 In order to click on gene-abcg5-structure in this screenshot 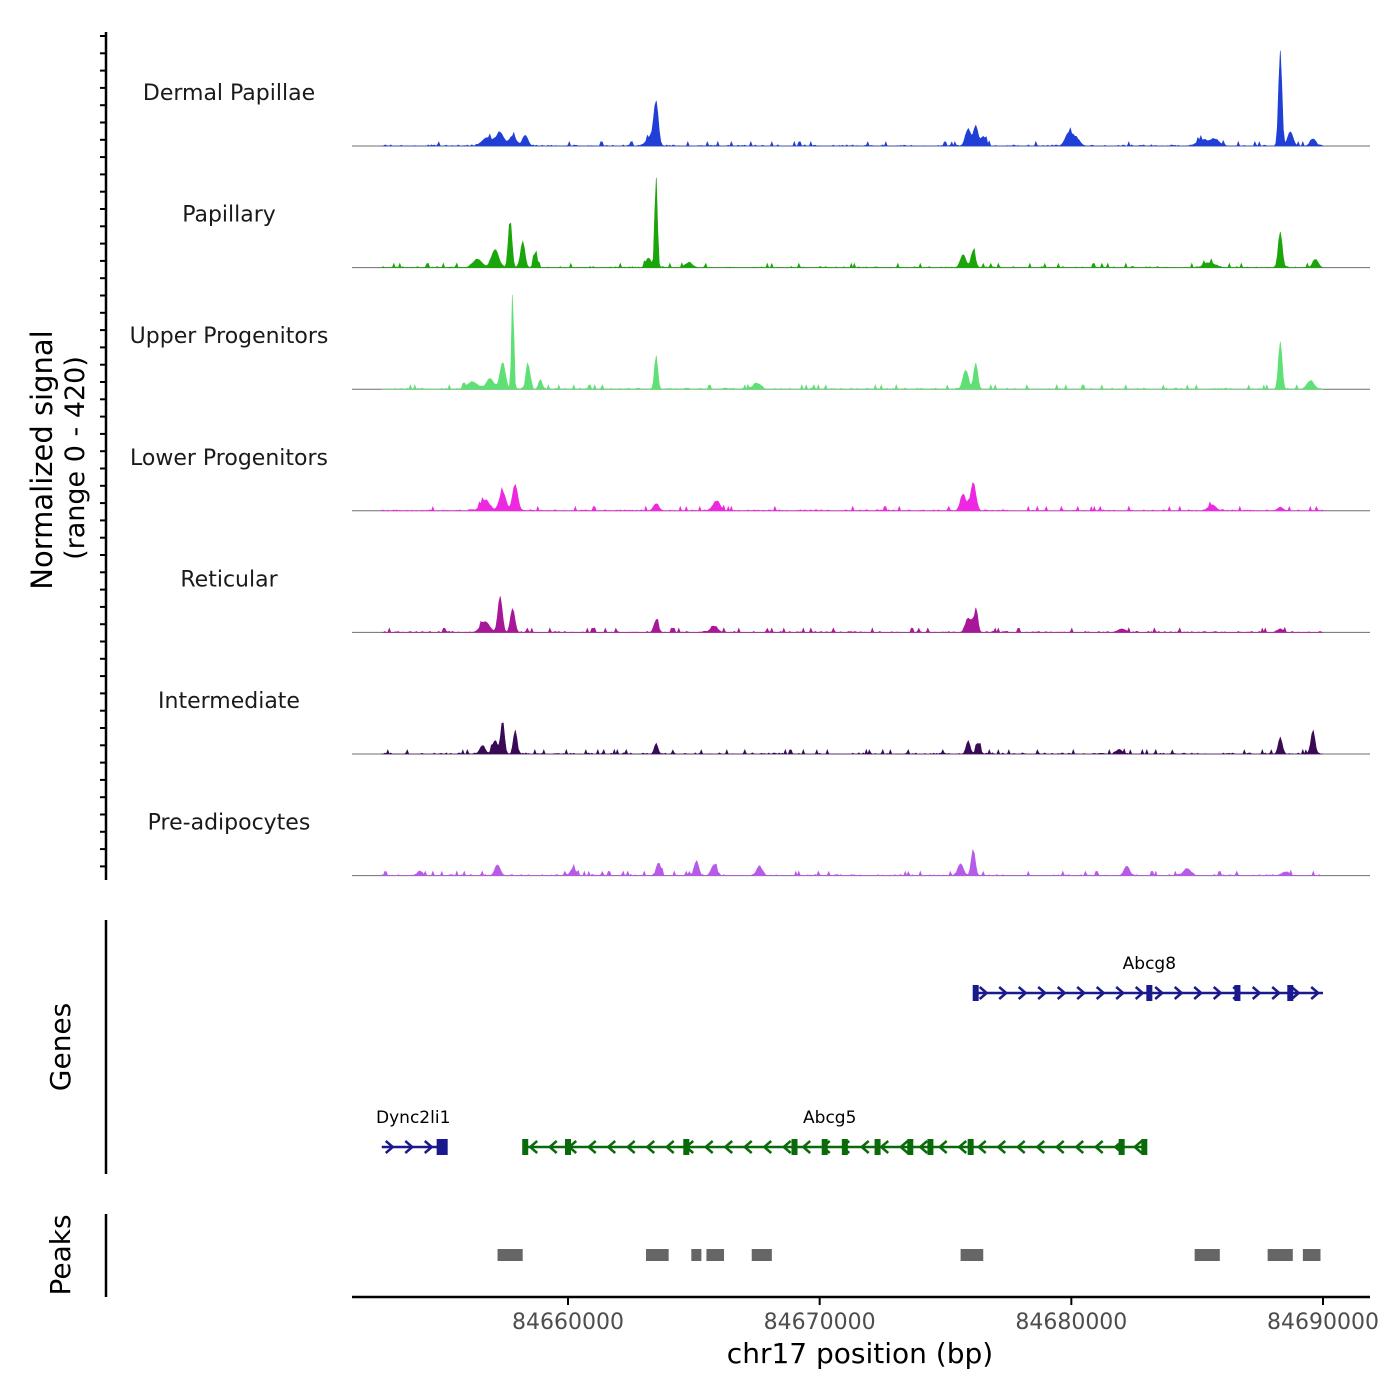, I will do `click(835, 1147)`.